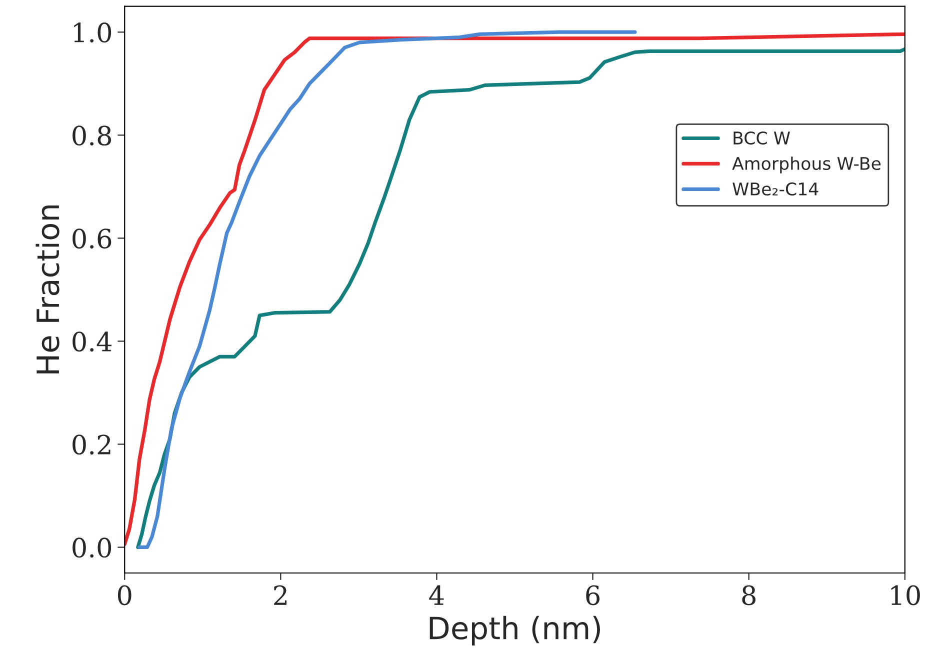  I want to click on x-tick-label: 2, so click(280, 595).